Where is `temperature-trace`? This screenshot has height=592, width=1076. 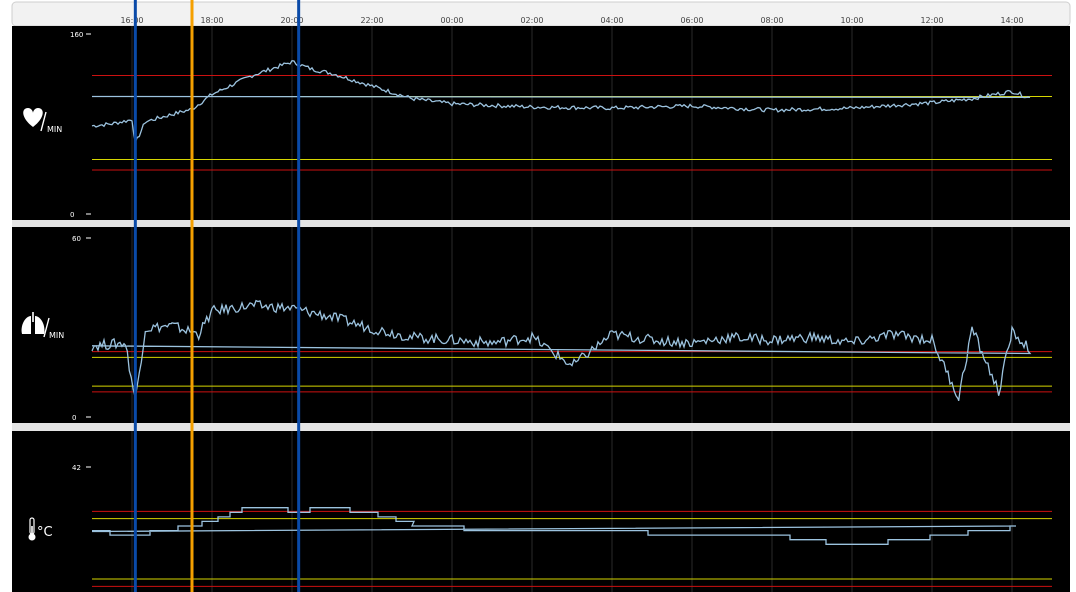
temperature-trace is located at coordinates (554, 526).